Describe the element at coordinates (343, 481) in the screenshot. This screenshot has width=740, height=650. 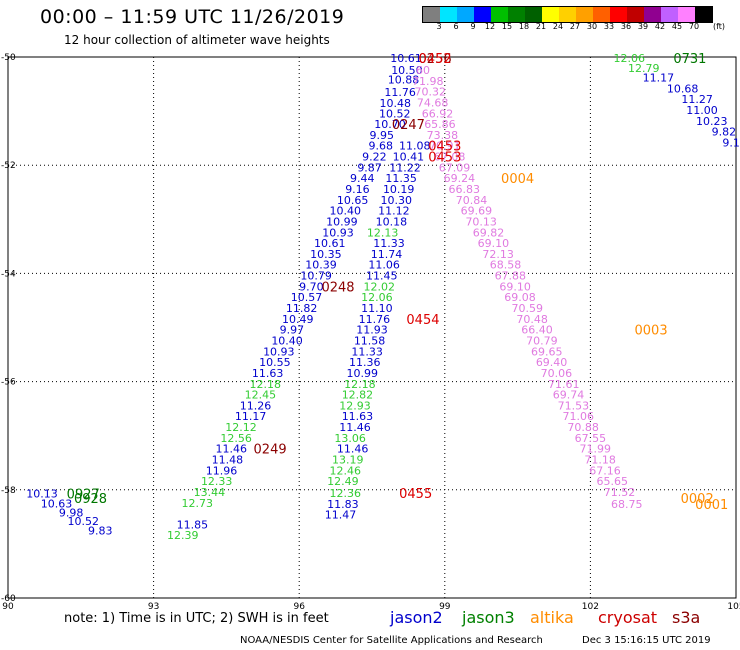
I see `data-label: 12.49` at that location.